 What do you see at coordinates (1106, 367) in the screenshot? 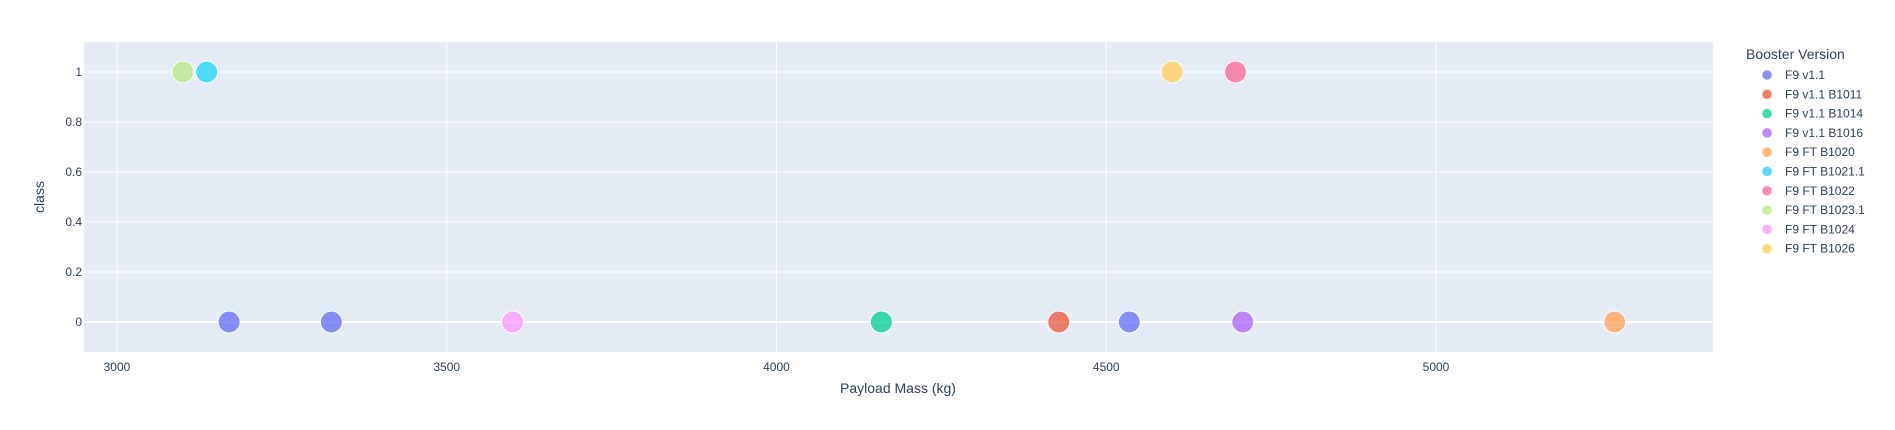
I see `x-tick-label: 4500` at bounding box center [1106, 367].